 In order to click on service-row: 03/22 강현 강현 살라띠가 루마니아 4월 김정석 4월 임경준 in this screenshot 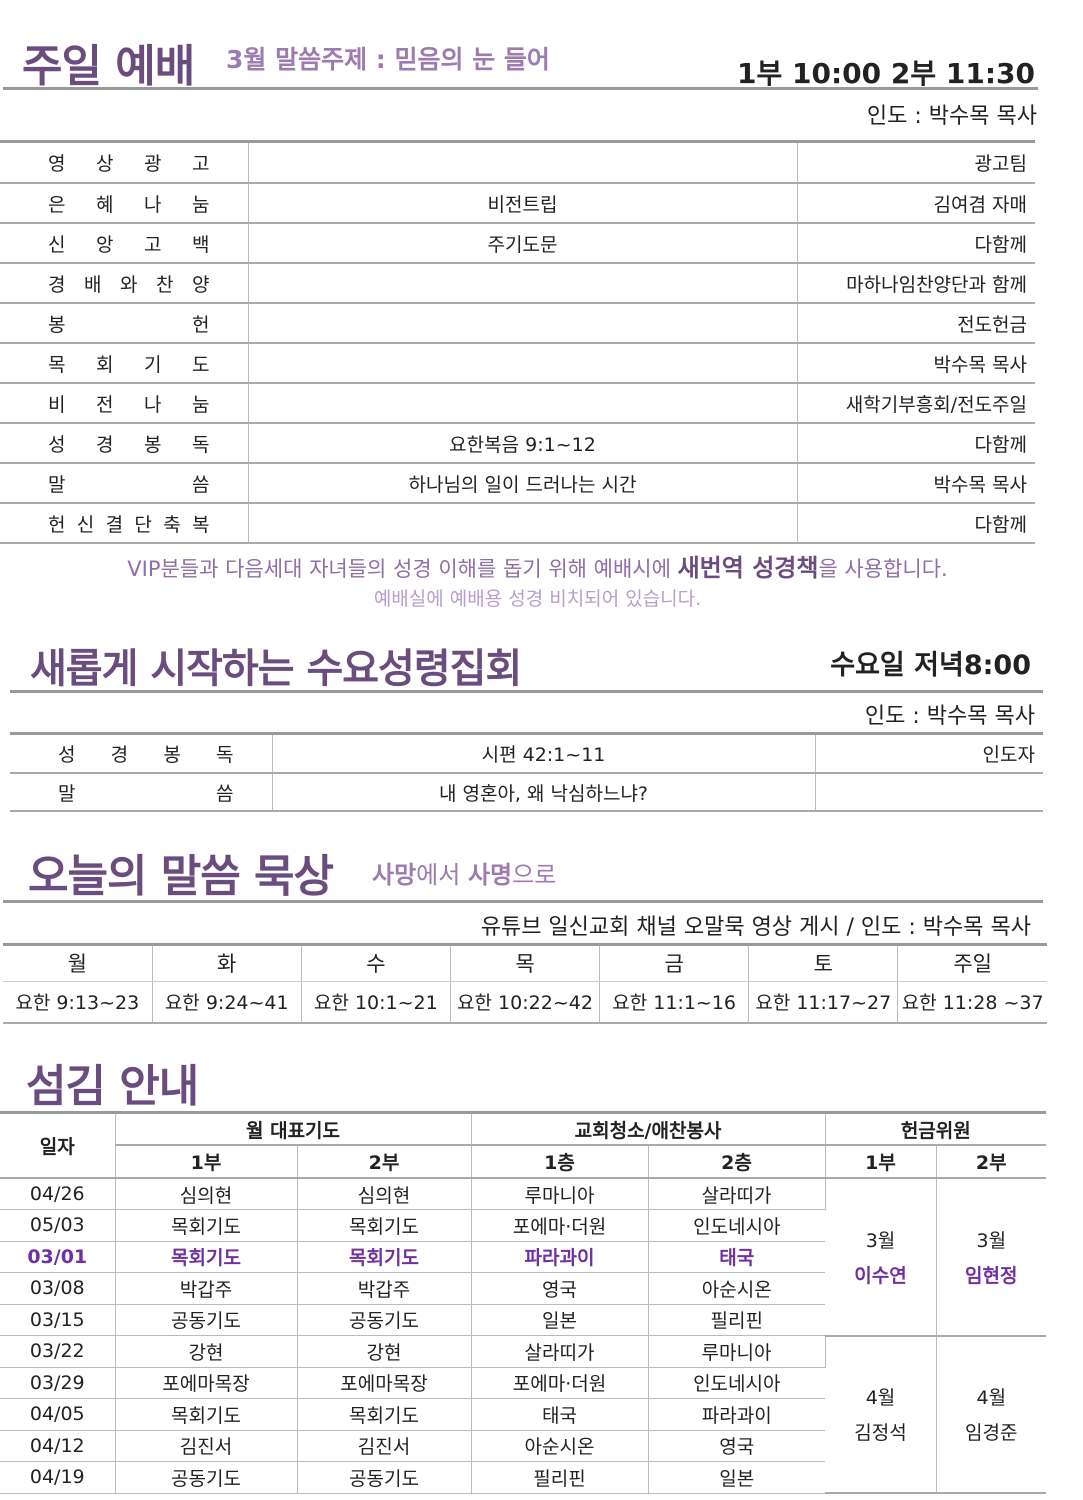, I will do `click(523, 1414)`.